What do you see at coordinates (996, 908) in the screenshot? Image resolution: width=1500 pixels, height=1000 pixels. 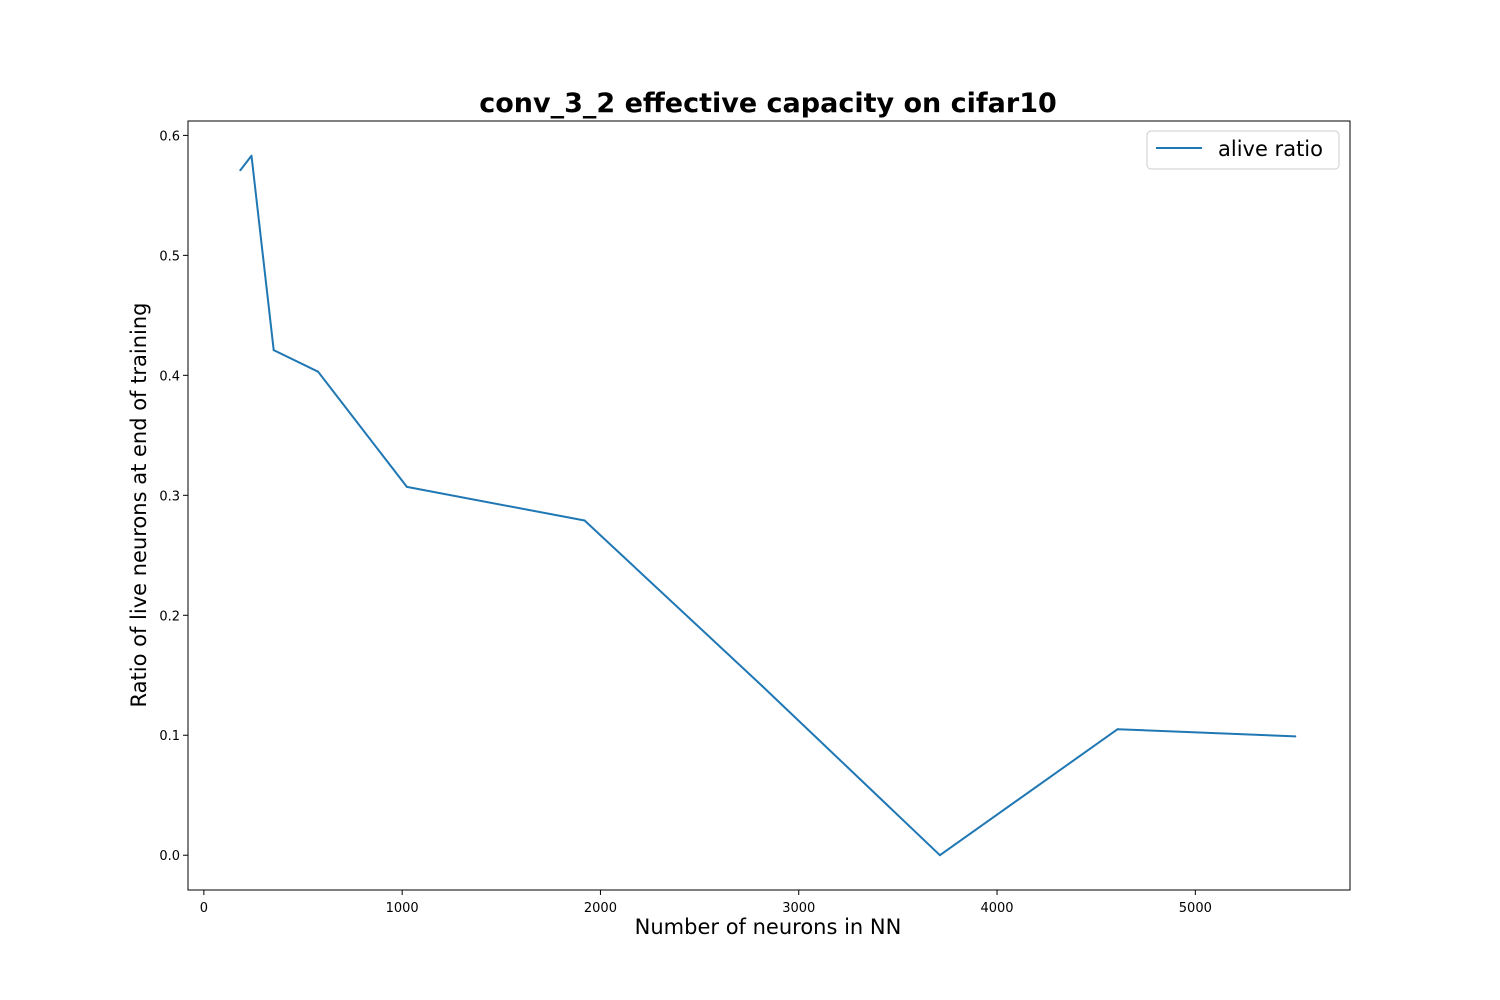 I see `x-tick-label: 4000` at bounding box center [996, 908].